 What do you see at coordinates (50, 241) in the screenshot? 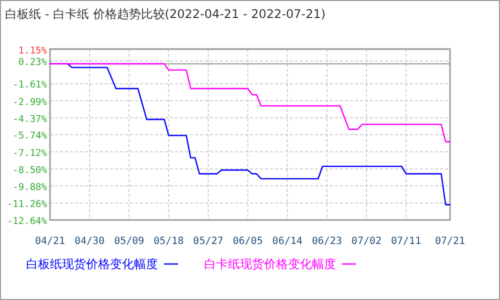
I see `x-tick-label: 04/21` at bounding box center [50, 241].